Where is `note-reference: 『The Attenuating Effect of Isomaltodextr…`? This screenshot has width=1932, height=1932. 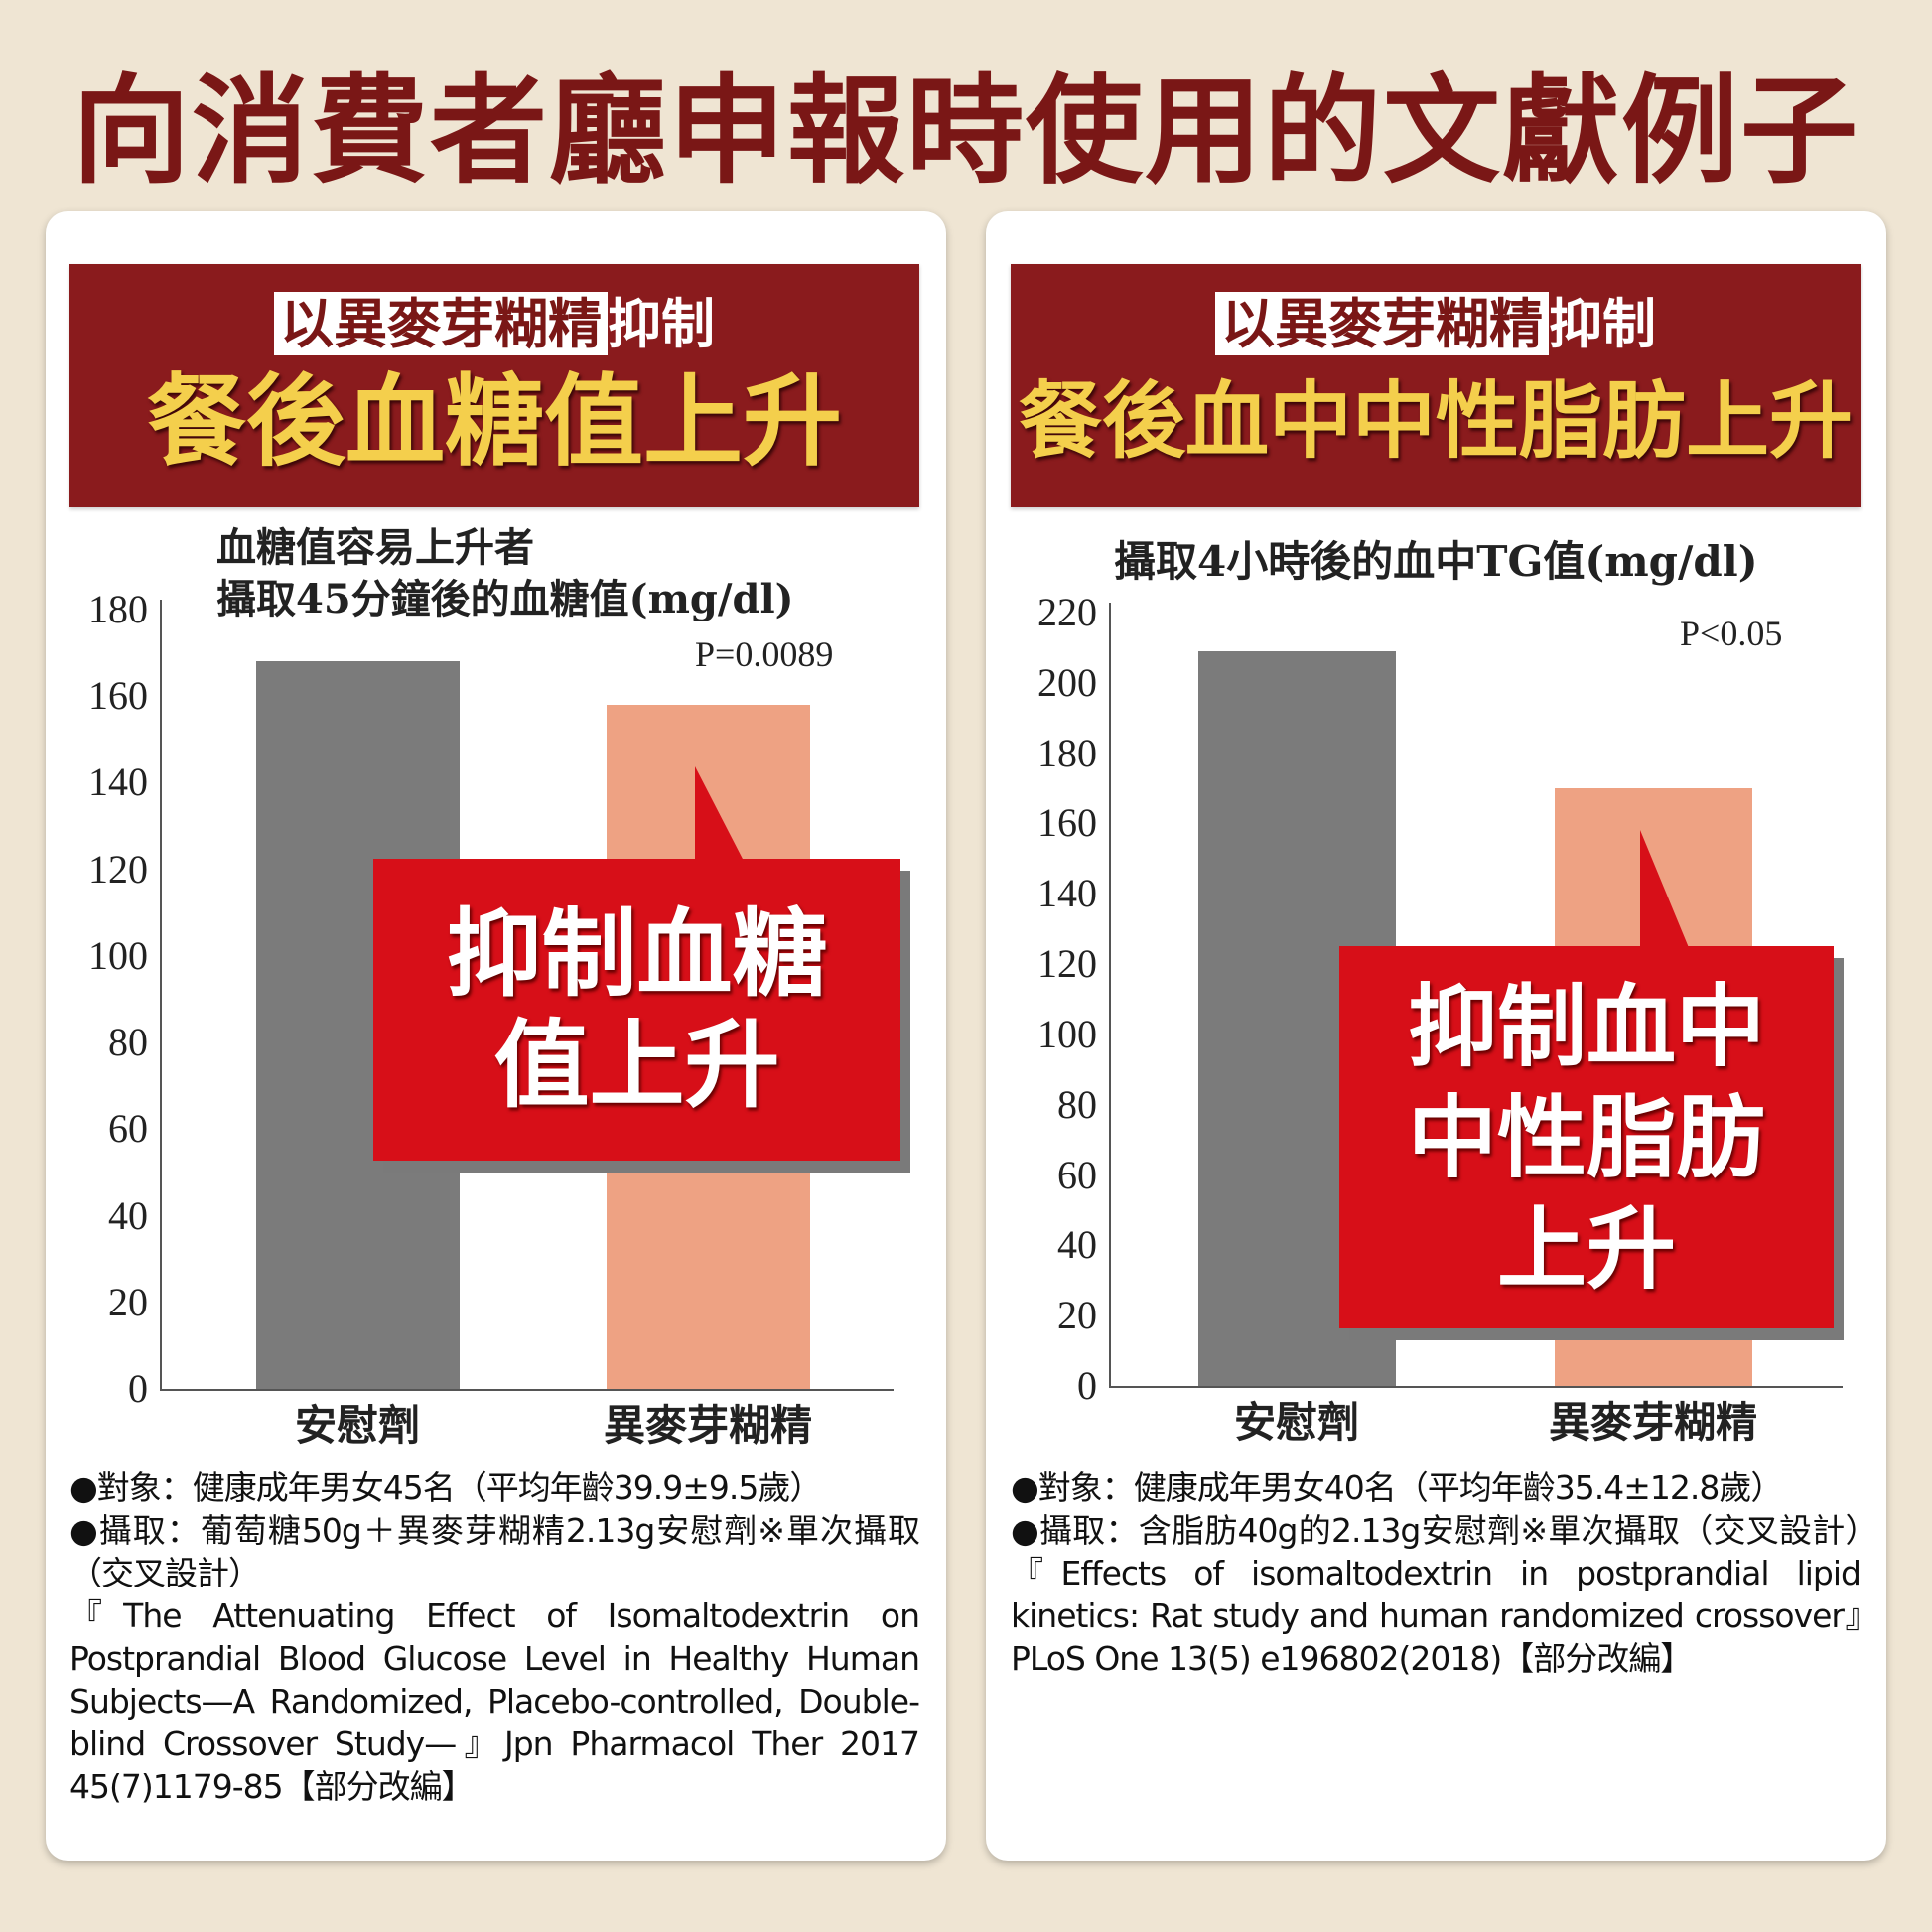 note-reference: 『The Attenuating Effect of Isomaltodextr… is located at coordinates (495, 1701).